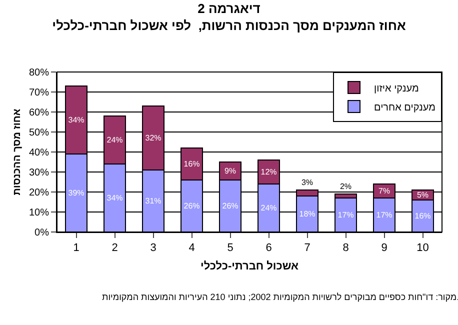 Image resolution: width=458 pixels, height=325 pixels. Describe the element at coordinates (76, 193) in the screenshot. I see `data-label: 39%` at that location.